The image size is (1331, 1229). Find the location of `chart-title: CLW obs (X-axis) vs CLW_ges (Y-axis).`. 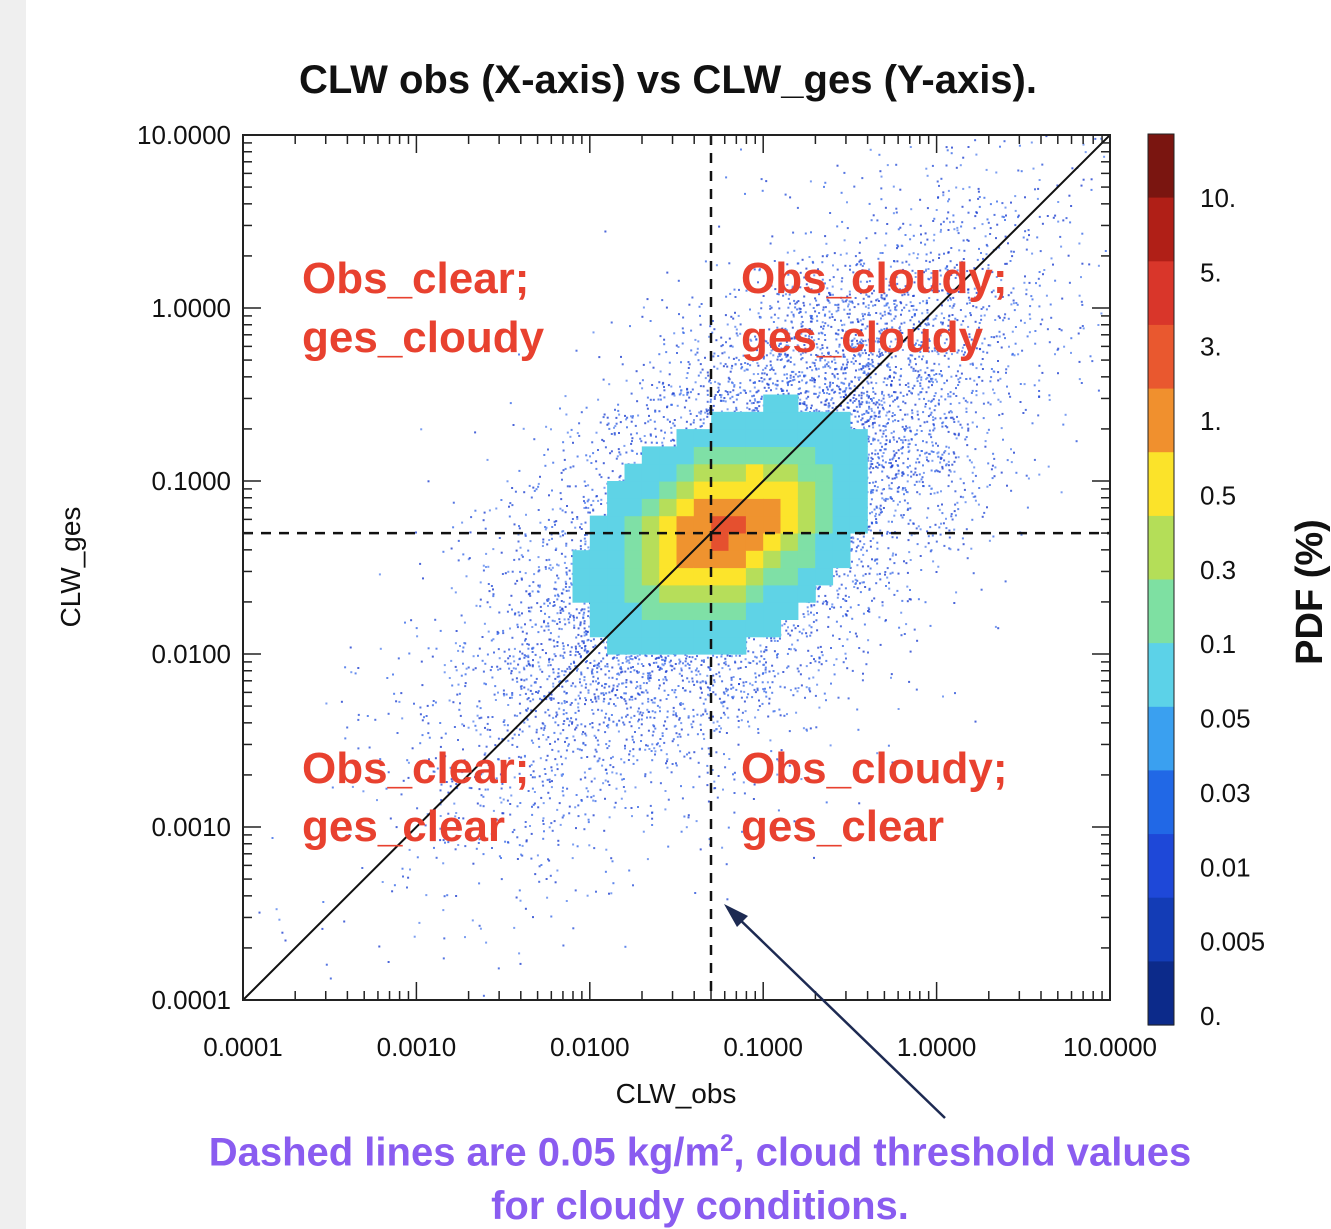

chart-title: CLW obs (X-axis) vs CLW_ges (Y-axis). is located at coordinates (668, 80).